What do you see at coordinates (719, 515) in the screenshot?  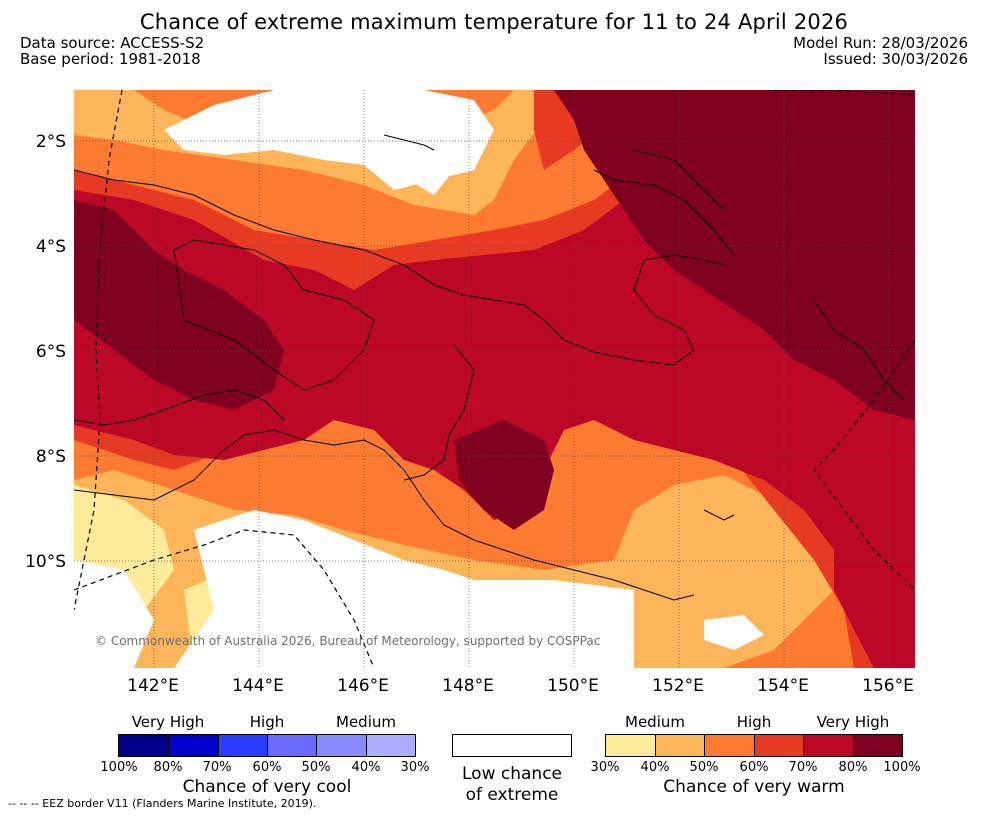 I see `coast-woodlark` at bounding box center [719, 515].